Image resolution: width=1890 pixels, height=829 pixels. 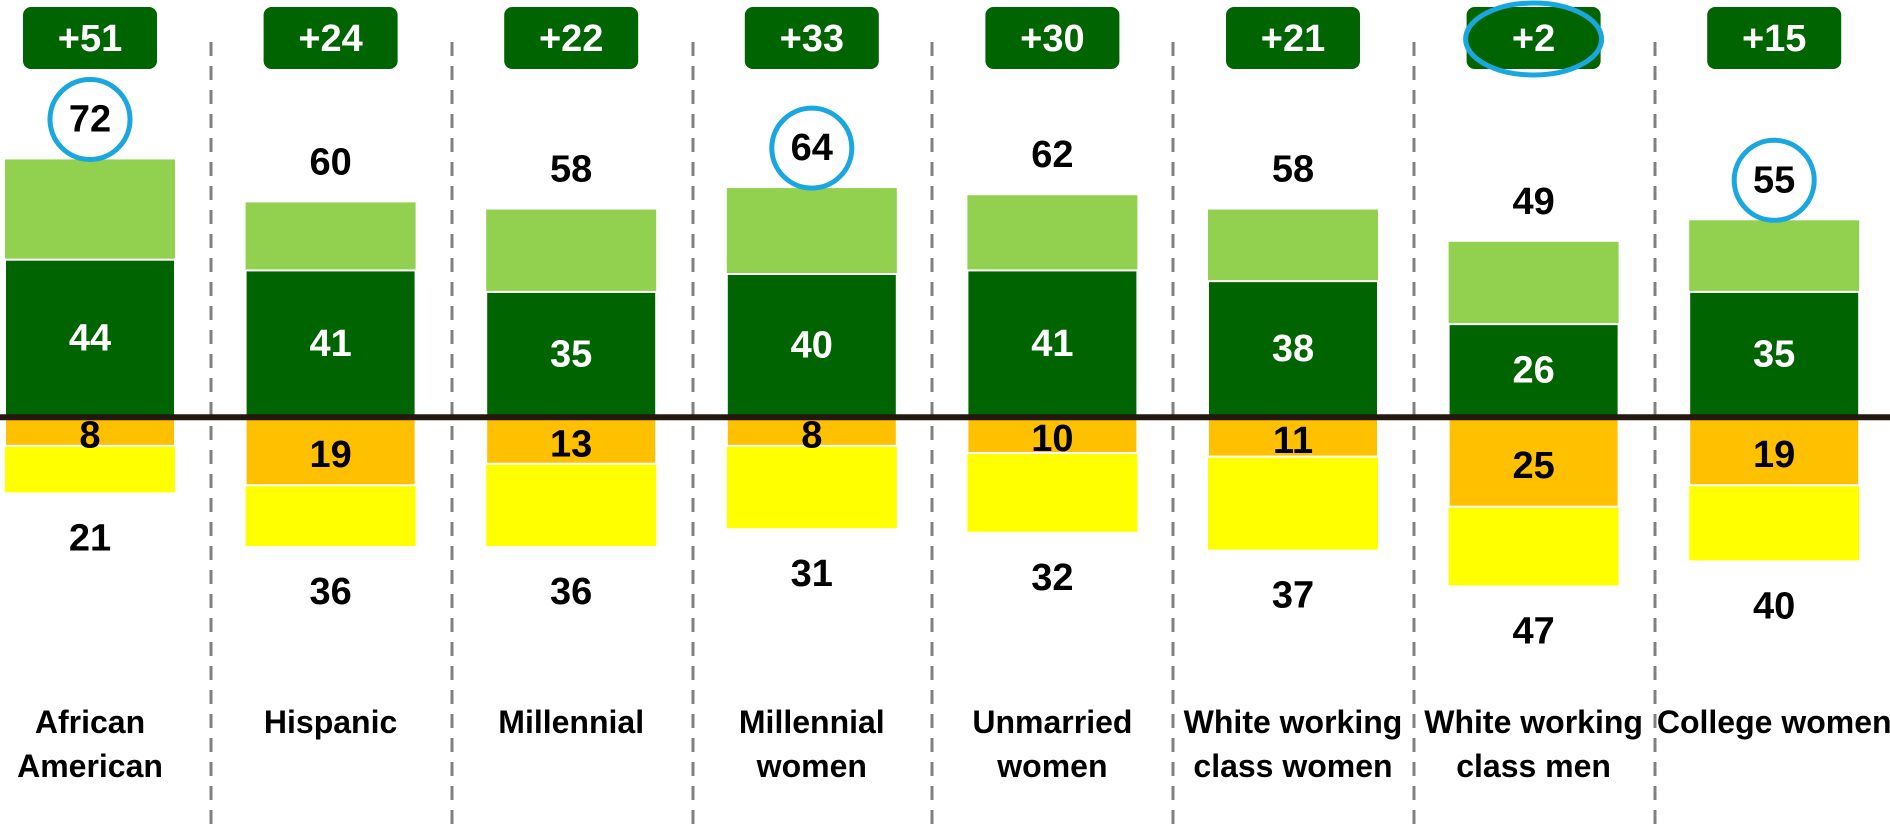 I want to click on total-negative-label: 47, so click(x=1533, y=631).